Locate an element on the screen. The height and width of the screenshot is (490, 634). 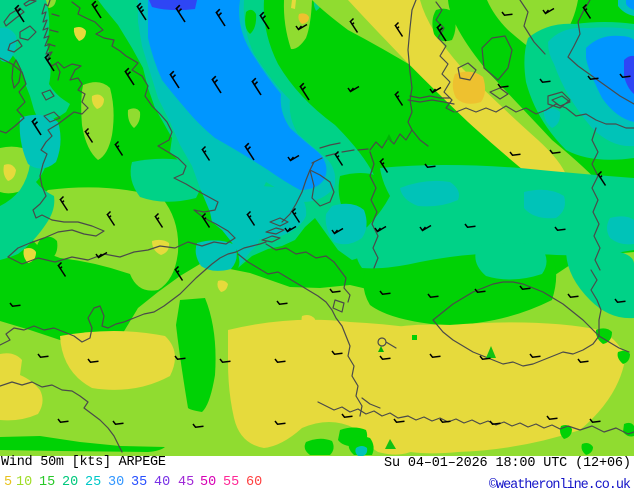
svg-text: 45 is located at coordinates (186, 482).